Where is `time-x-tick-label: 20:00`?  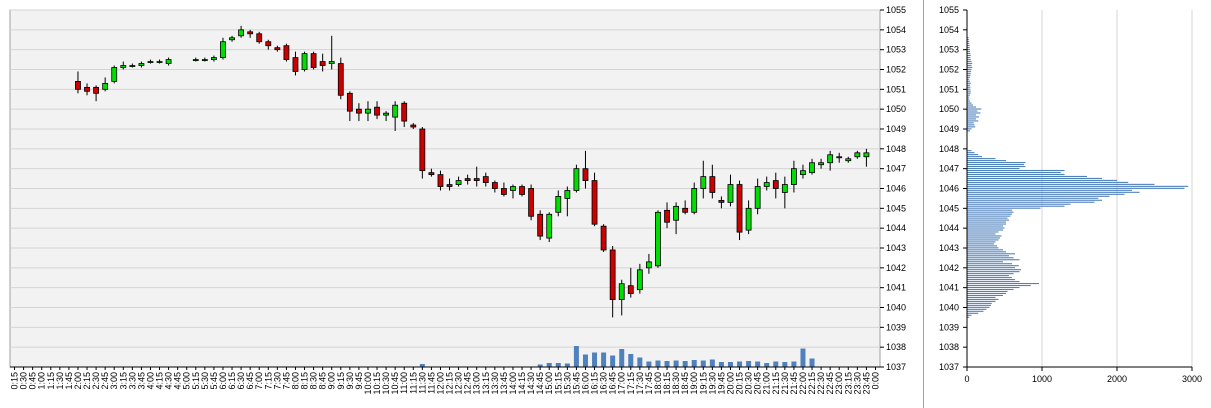 time-x-tick-label: 20:00 is located at coordinates (730, 383).